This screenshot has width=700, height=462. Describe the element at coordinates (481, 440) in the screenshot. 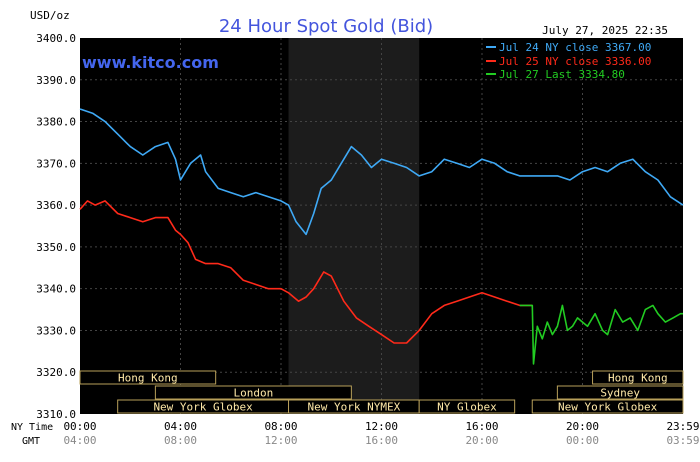

I see `x-tick-label-gmt: 20:00` at that location.